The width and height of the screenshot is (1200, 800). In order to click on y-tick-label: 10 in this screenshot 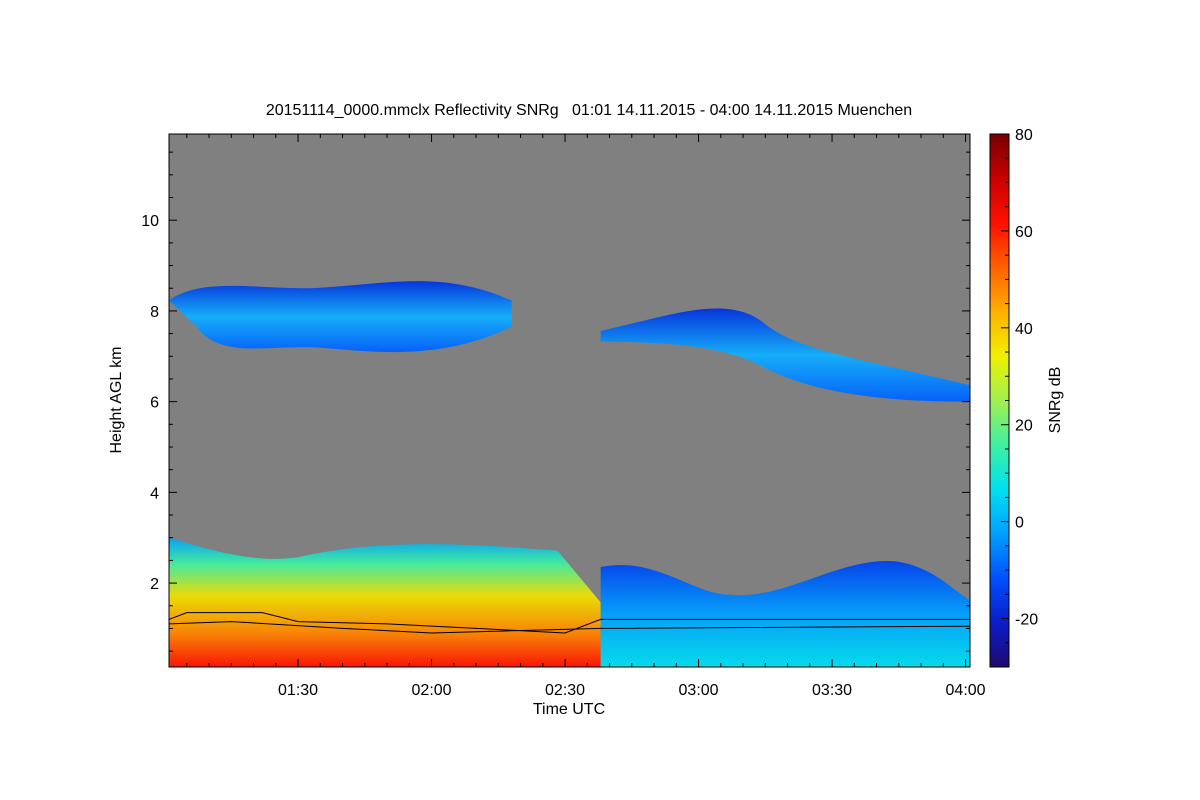, I will do `click(150, 221)`.